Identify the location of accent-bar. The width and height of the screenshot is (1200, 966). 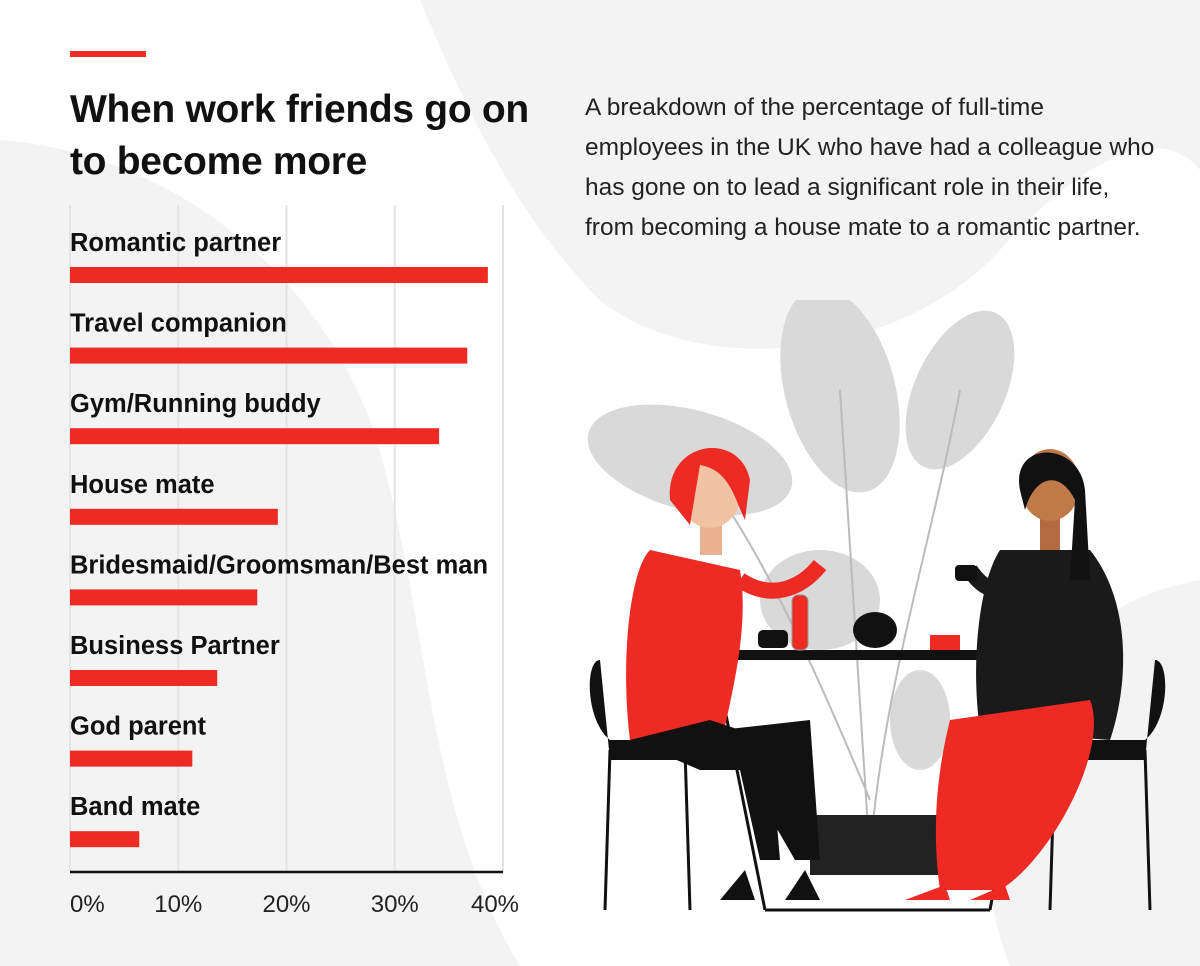
(108, 54).